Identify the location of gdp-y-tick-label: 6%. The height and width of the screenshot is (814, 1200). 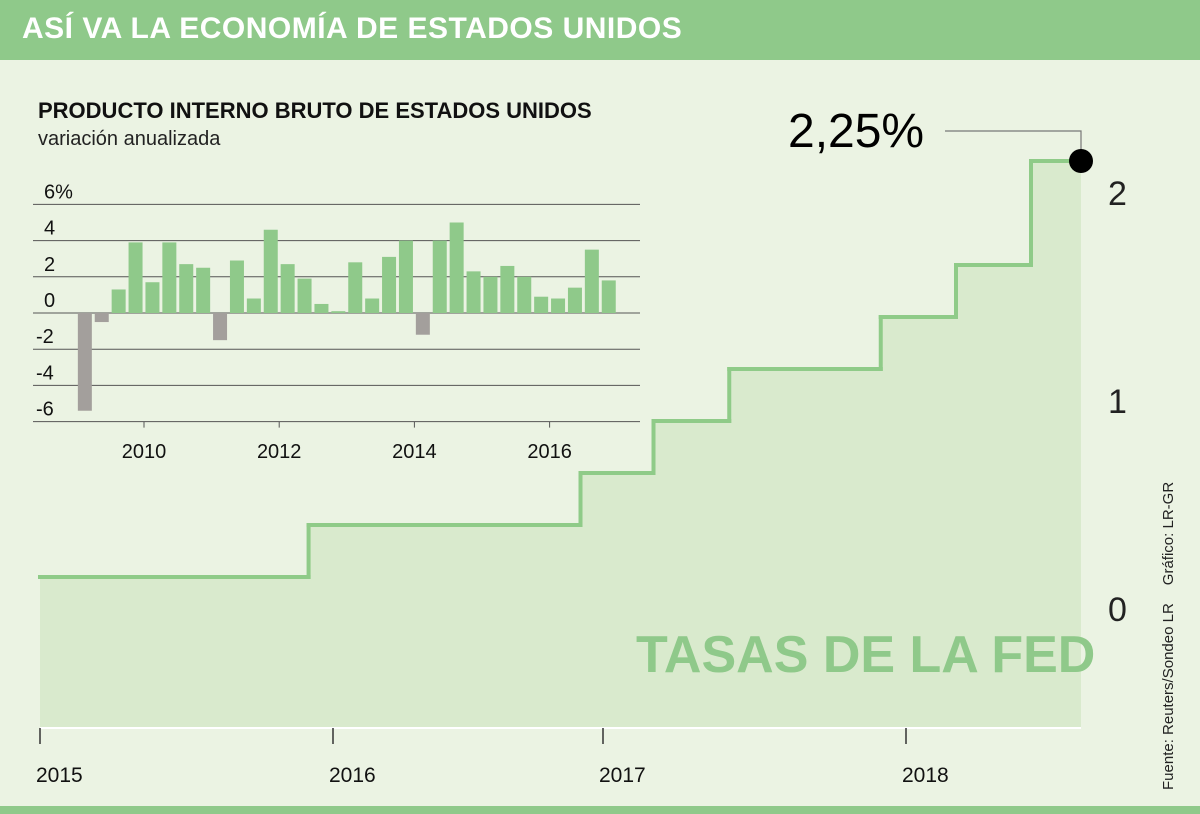
(58, 192).